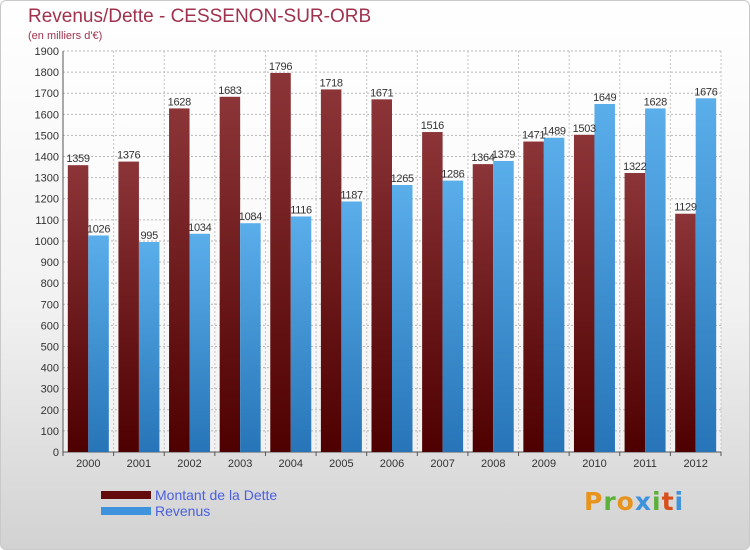  Describe the element at coordinates (47, 200) in the screenshot. I see `y-tick-label: 1200` at that location.